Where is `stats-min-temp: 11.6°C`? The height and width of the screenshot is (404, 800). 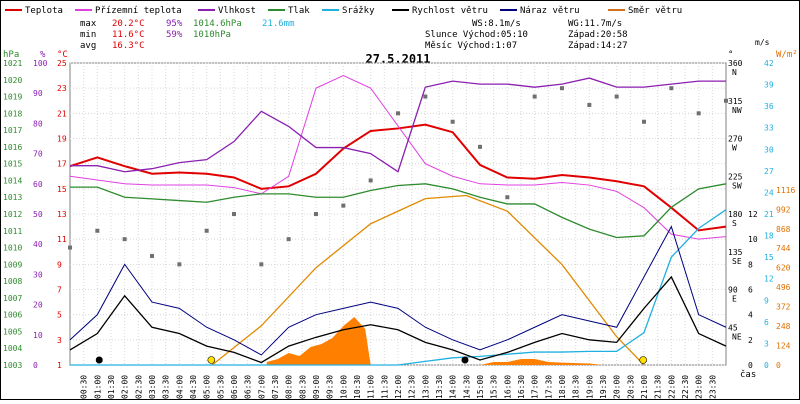 stats-min-temp: 11.6°C is located at coordinates (128, 35).